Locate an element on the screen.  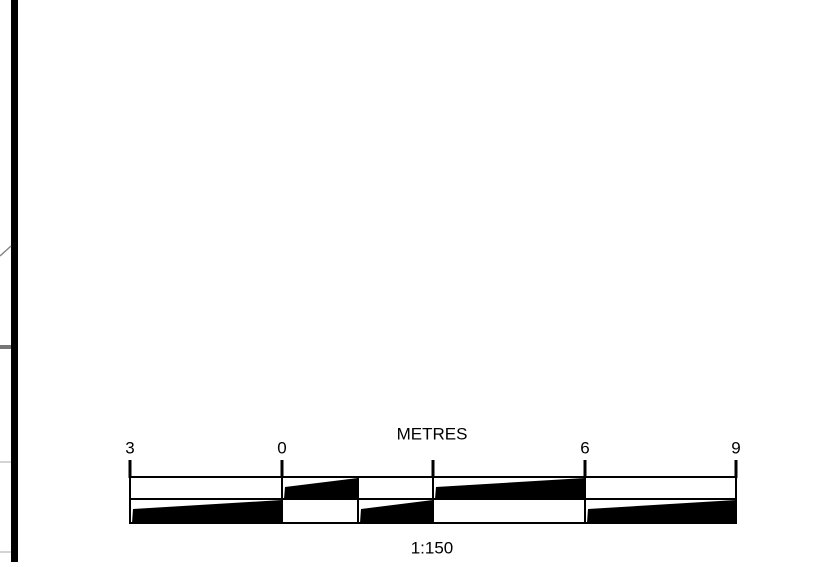
scale-bar is located at coordinates (433, 492).